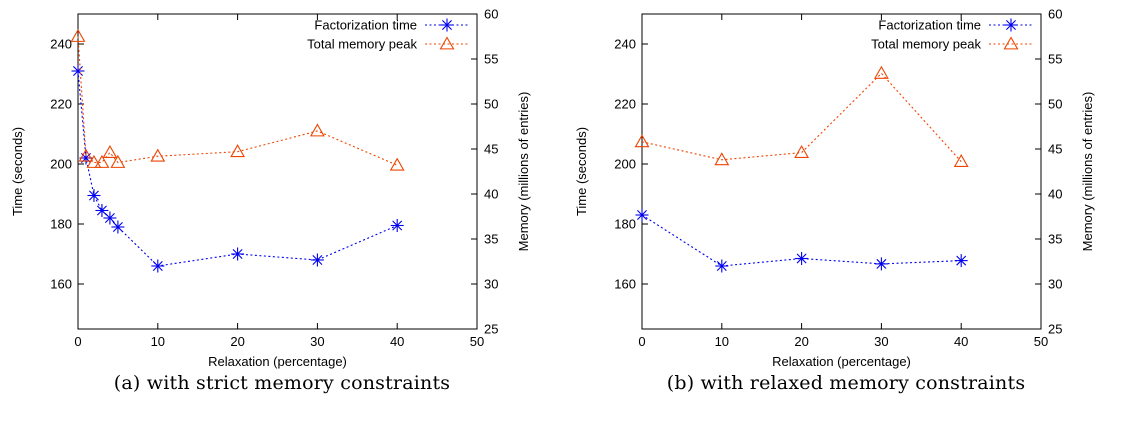 The image size is (1128, 425). I want to click on chart-1-x-tick-label: 20, so click(801, 341).